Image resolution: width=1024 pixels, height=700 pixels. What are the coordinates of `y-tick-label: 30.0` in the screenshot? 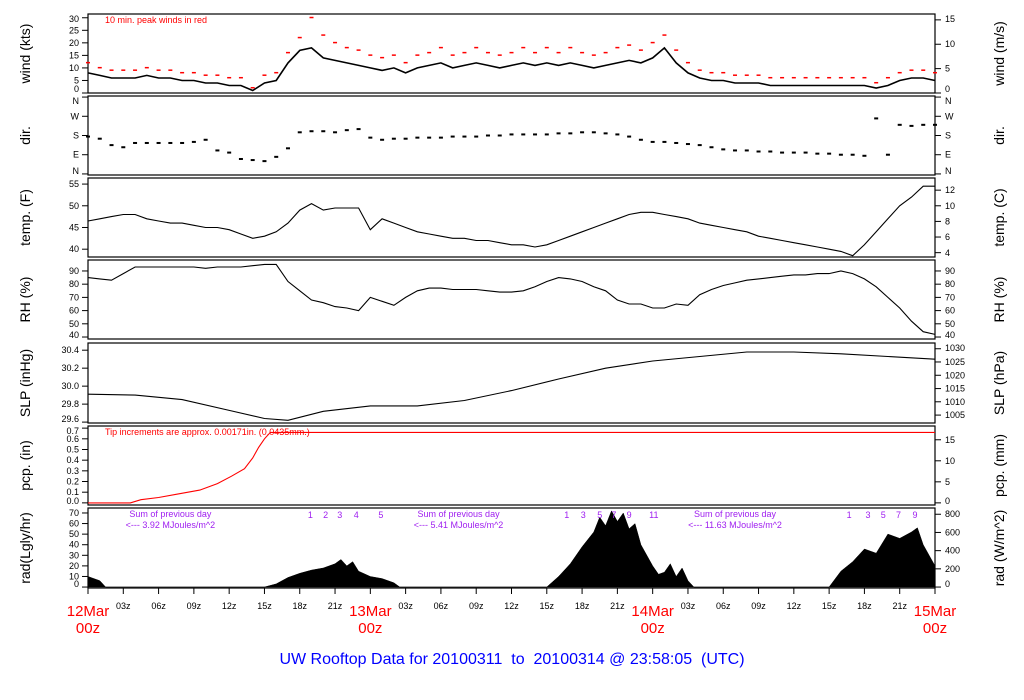 It's located at (70, 386).